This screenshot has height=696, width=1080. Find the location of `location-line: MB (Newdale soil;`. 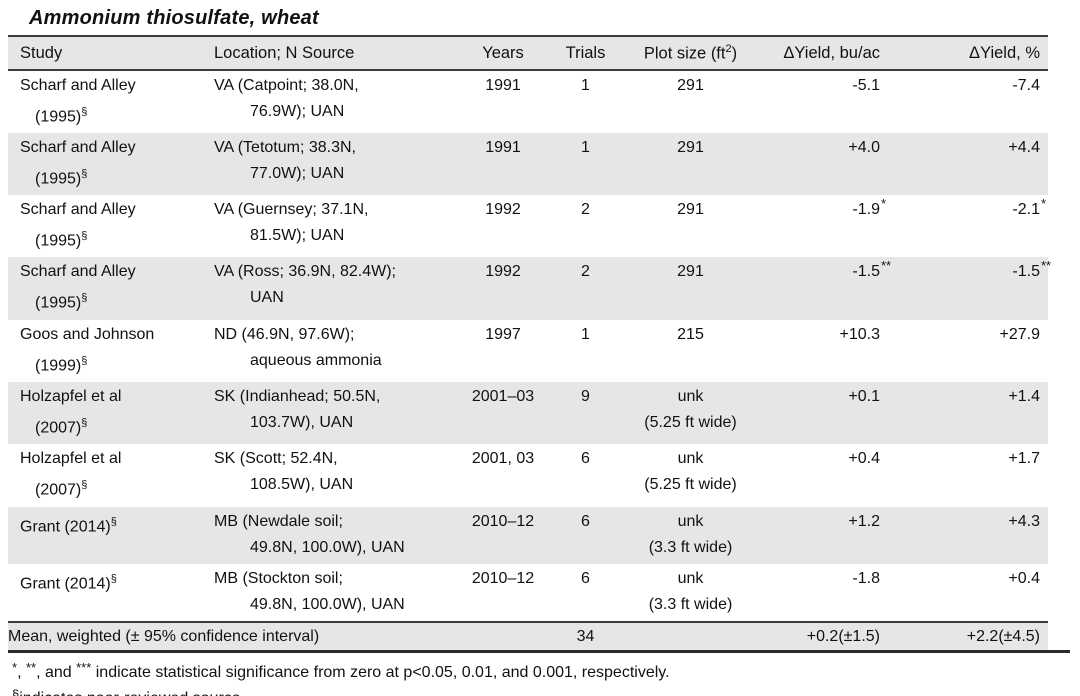

location-line: MB (Newdale soil; is located at coordinates (278, 521).